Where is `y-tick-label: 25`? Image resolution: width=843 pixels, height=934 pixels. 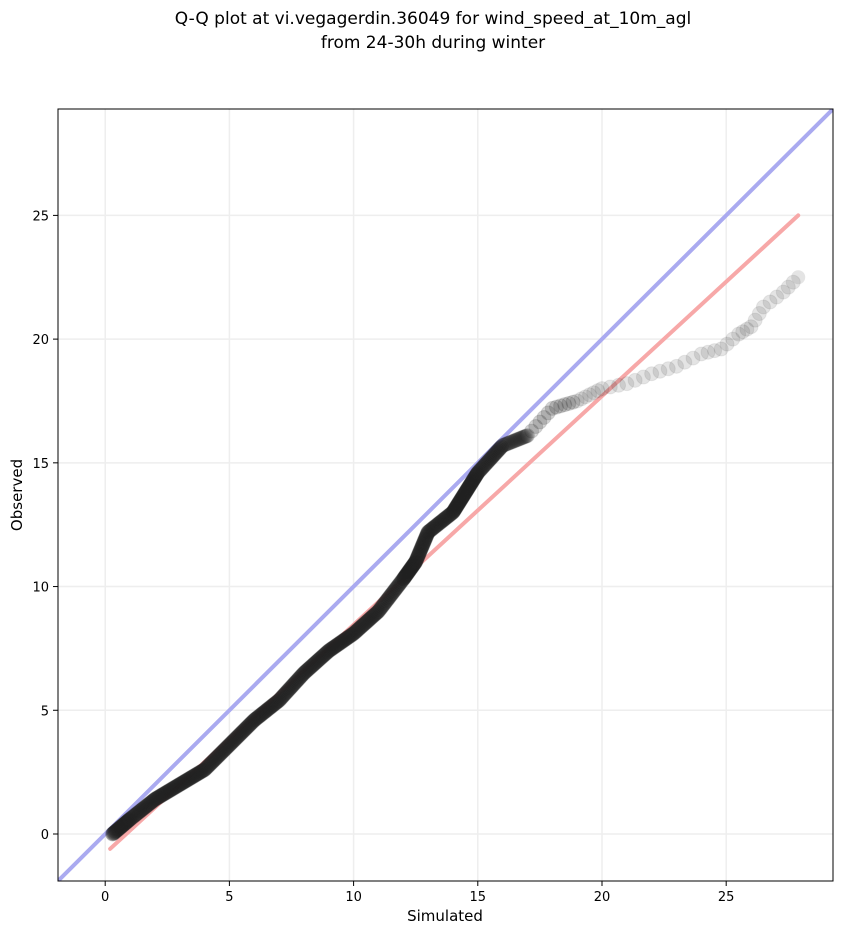
y-tick-label: 25 is located at coordinates (40, 216).